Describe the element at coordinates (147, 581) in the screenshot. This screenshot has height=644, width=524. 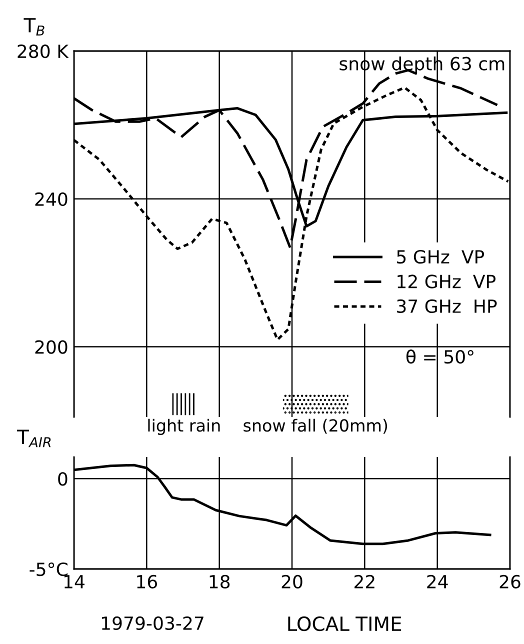
I see `x-tick-label: 16` at that location.